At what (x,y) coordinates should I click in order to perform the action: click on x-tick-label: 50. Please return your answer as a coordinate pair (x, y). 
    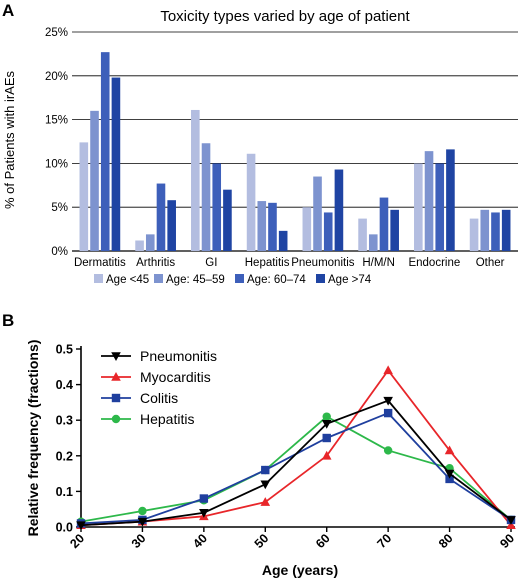
    Looking at the image, I should click on (262, 541).